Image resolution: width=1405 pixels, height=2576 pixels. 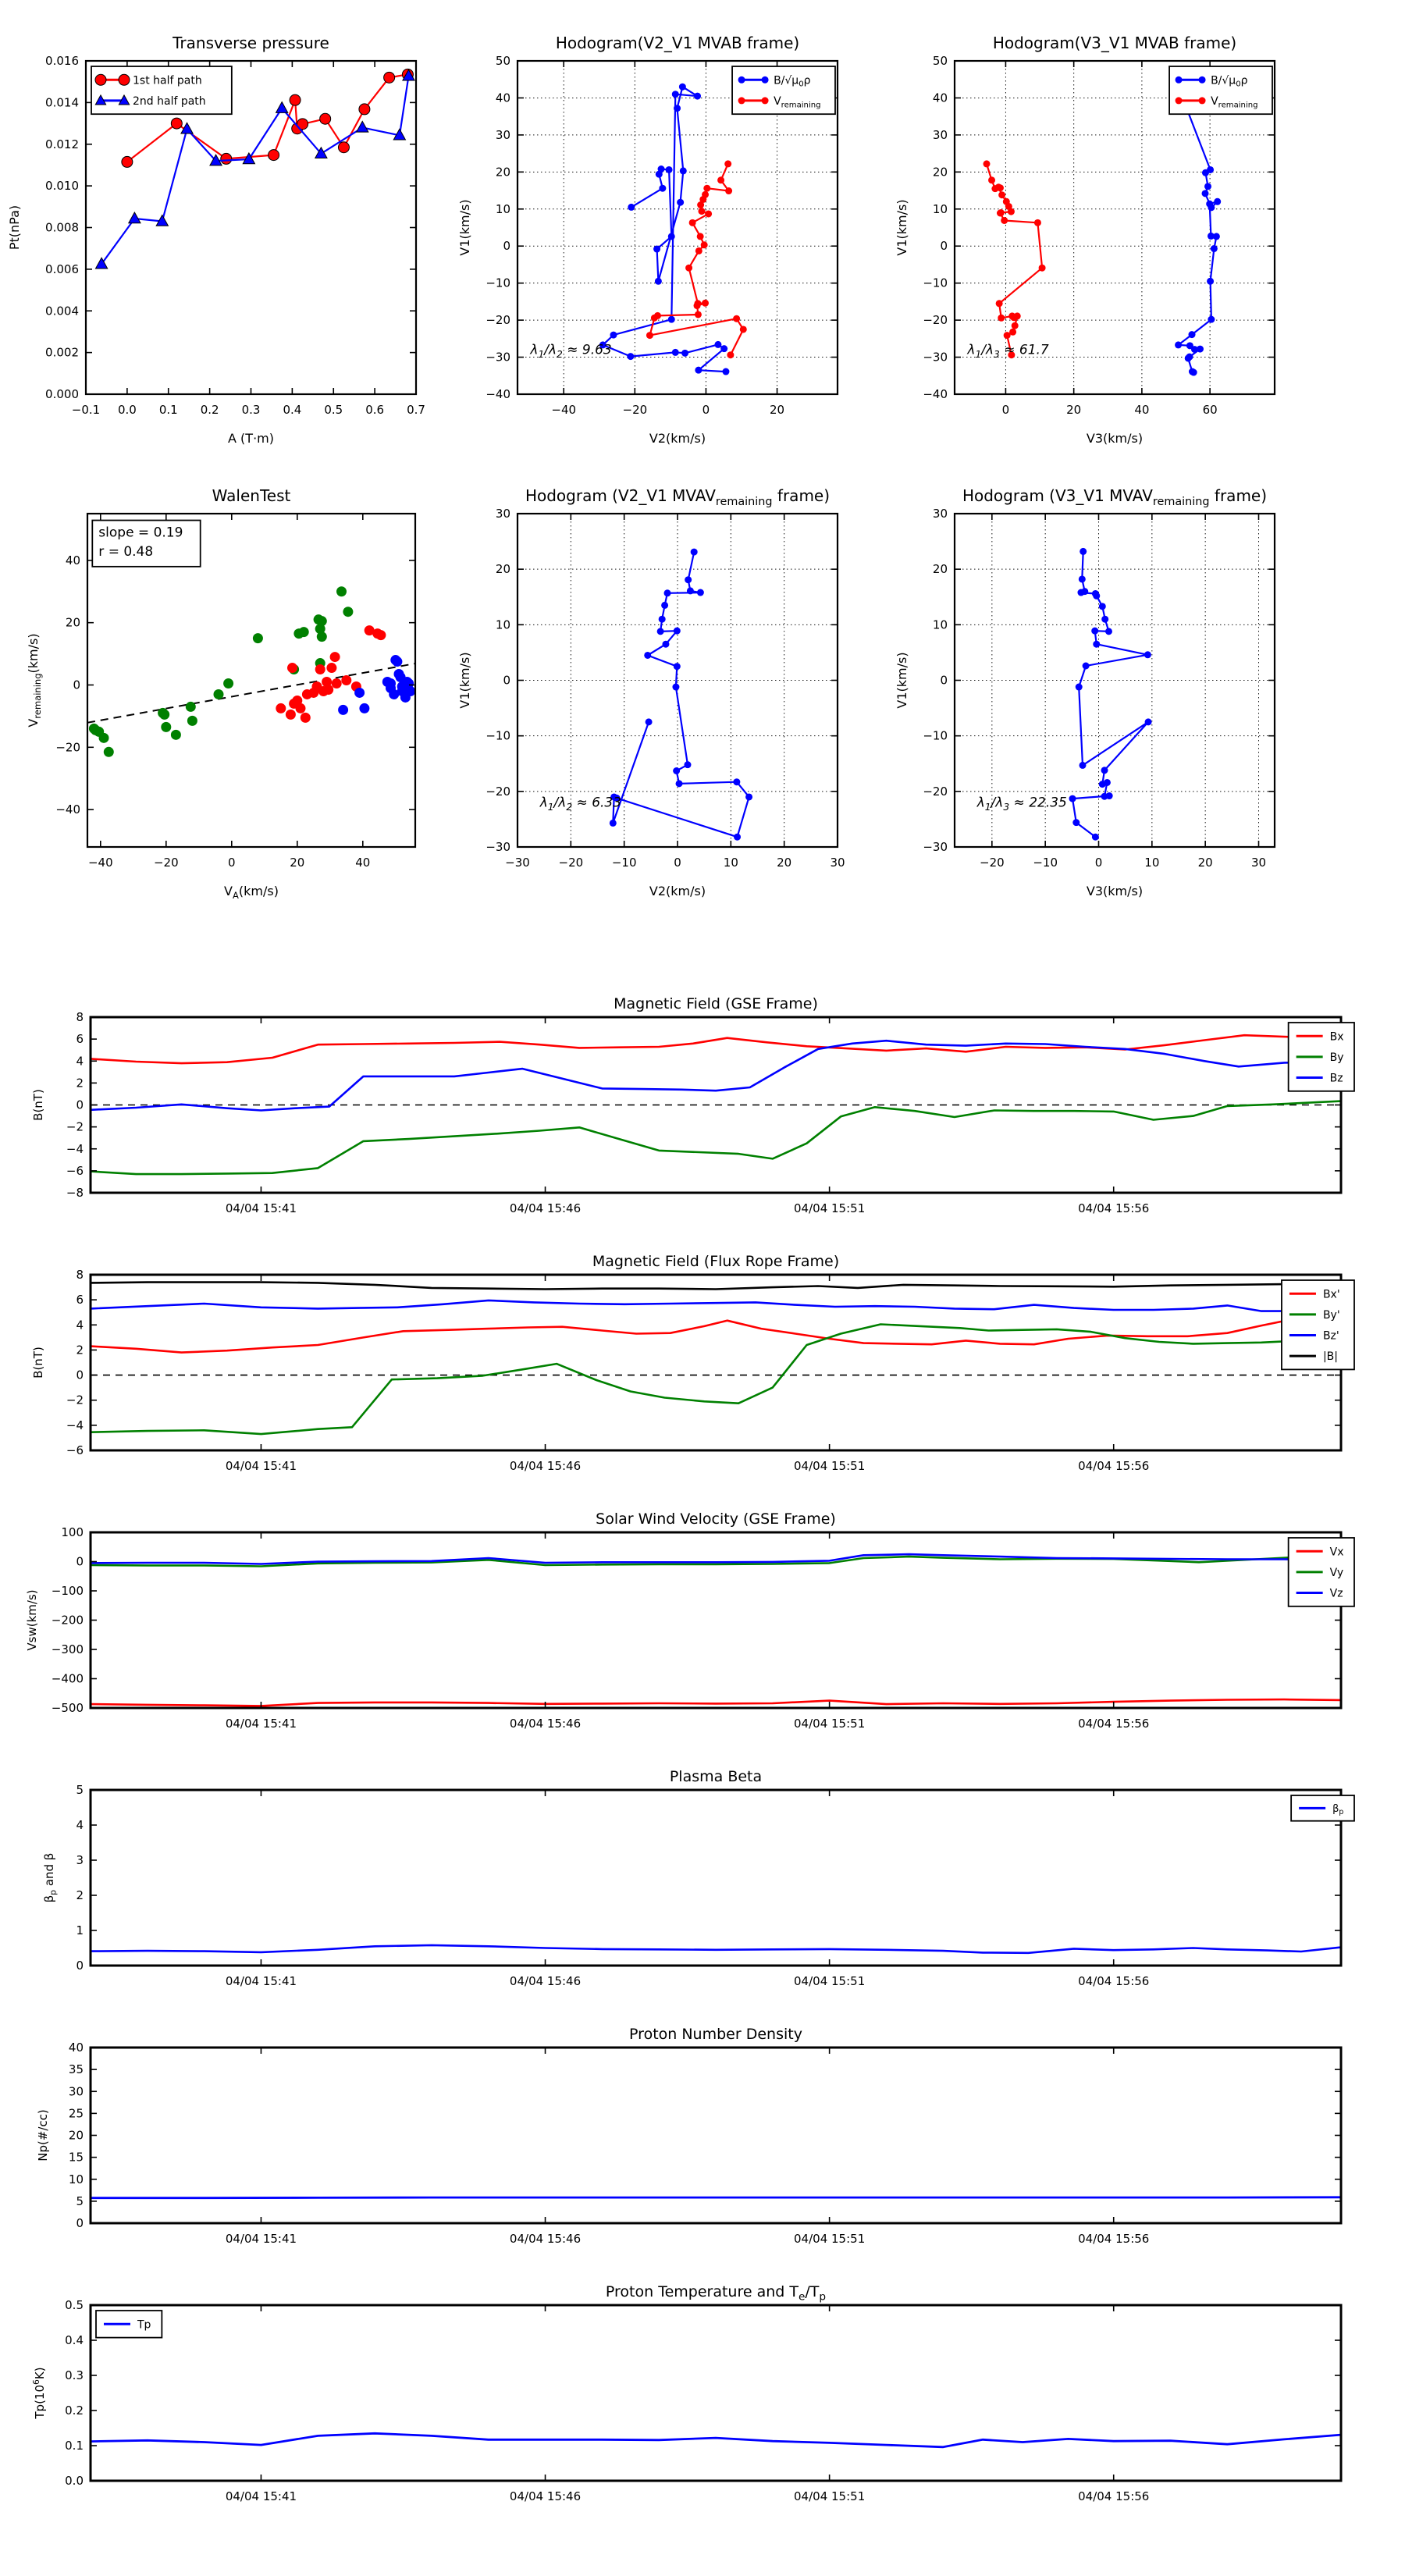 What do you see at coordinates (80, 1350) in the screenshot?
I see `y-tick-label: 2` at bounding box center [80, 1350].